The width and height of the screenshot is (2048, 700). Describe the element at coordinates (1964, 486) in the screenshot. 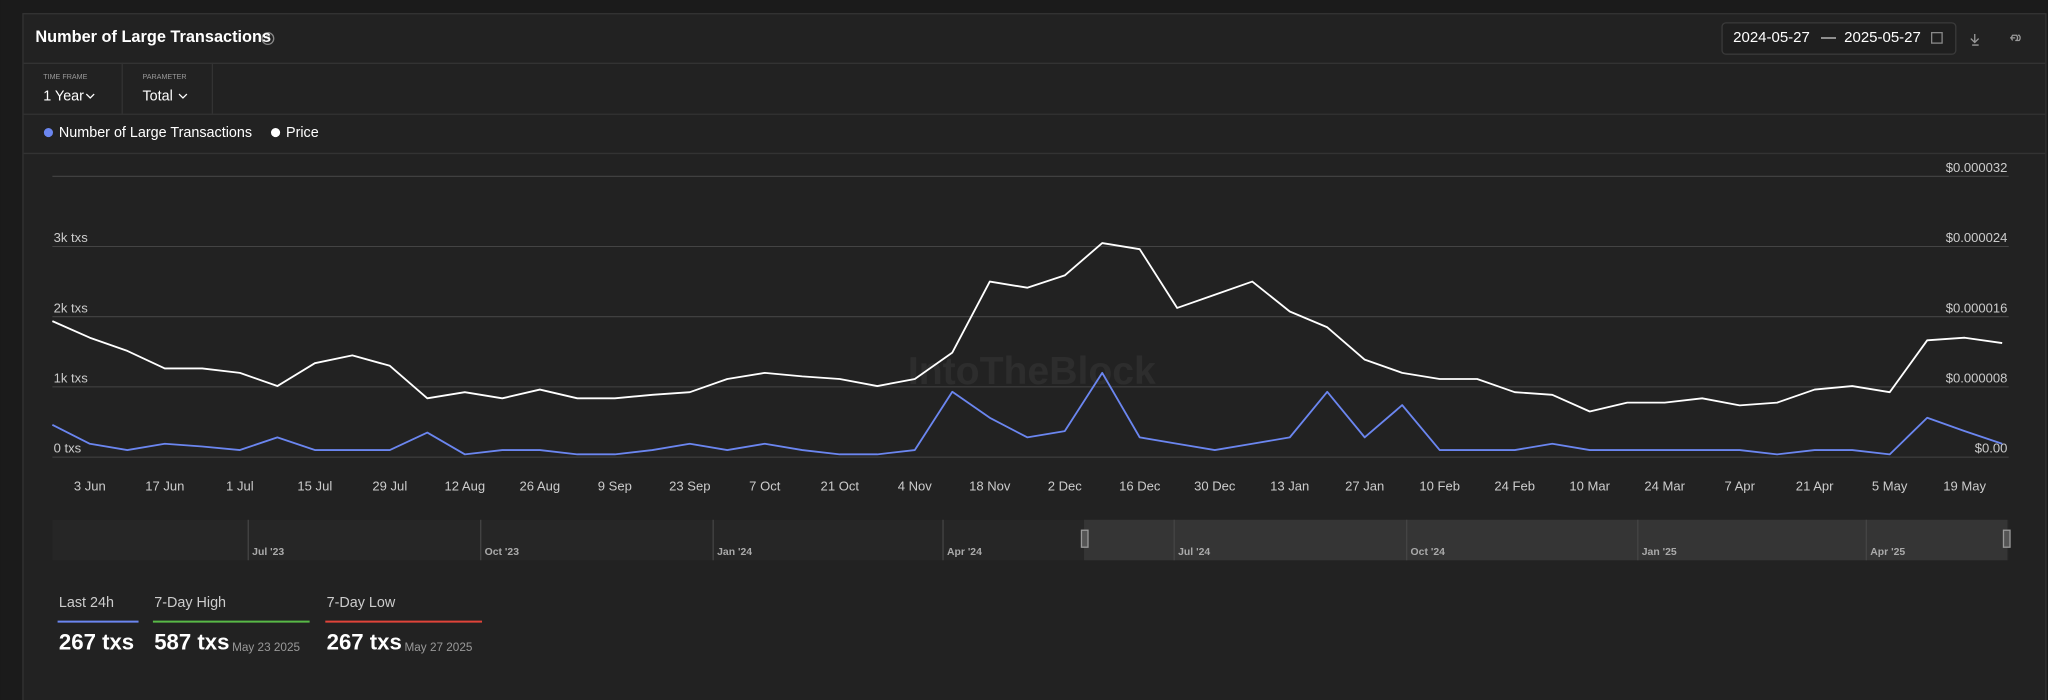

I see `x-tick-label: 19 May` at that location.